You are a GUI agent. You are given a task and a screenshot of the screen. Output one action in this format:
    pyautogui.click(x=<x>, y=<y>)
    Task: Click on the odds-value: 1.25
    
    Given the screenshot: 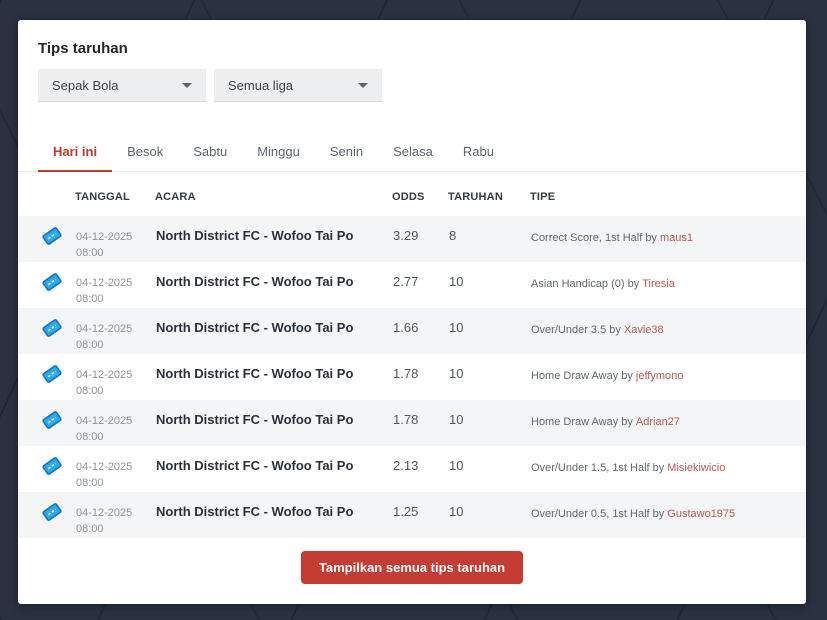 What is the action you would take?
    pyautogui.click(x=406, y=511)
    